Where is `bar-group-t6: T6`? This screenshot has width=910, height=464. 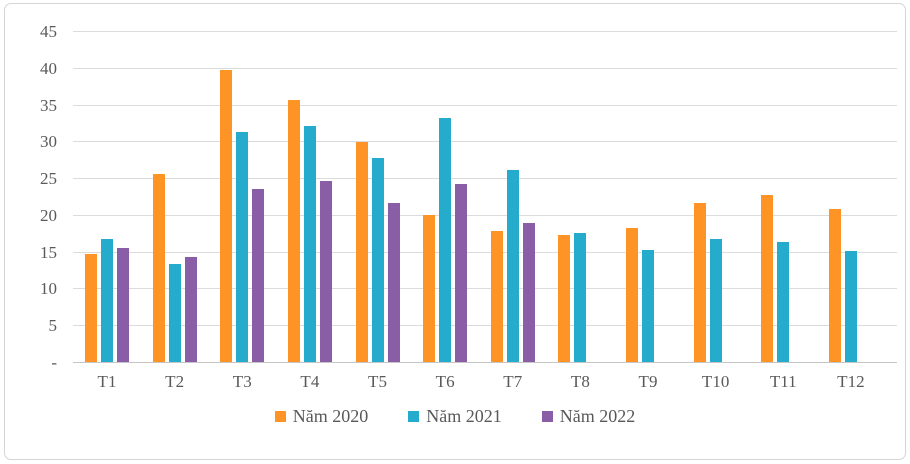
bar-group-t6: T6 is located at coordinates (445, 211).